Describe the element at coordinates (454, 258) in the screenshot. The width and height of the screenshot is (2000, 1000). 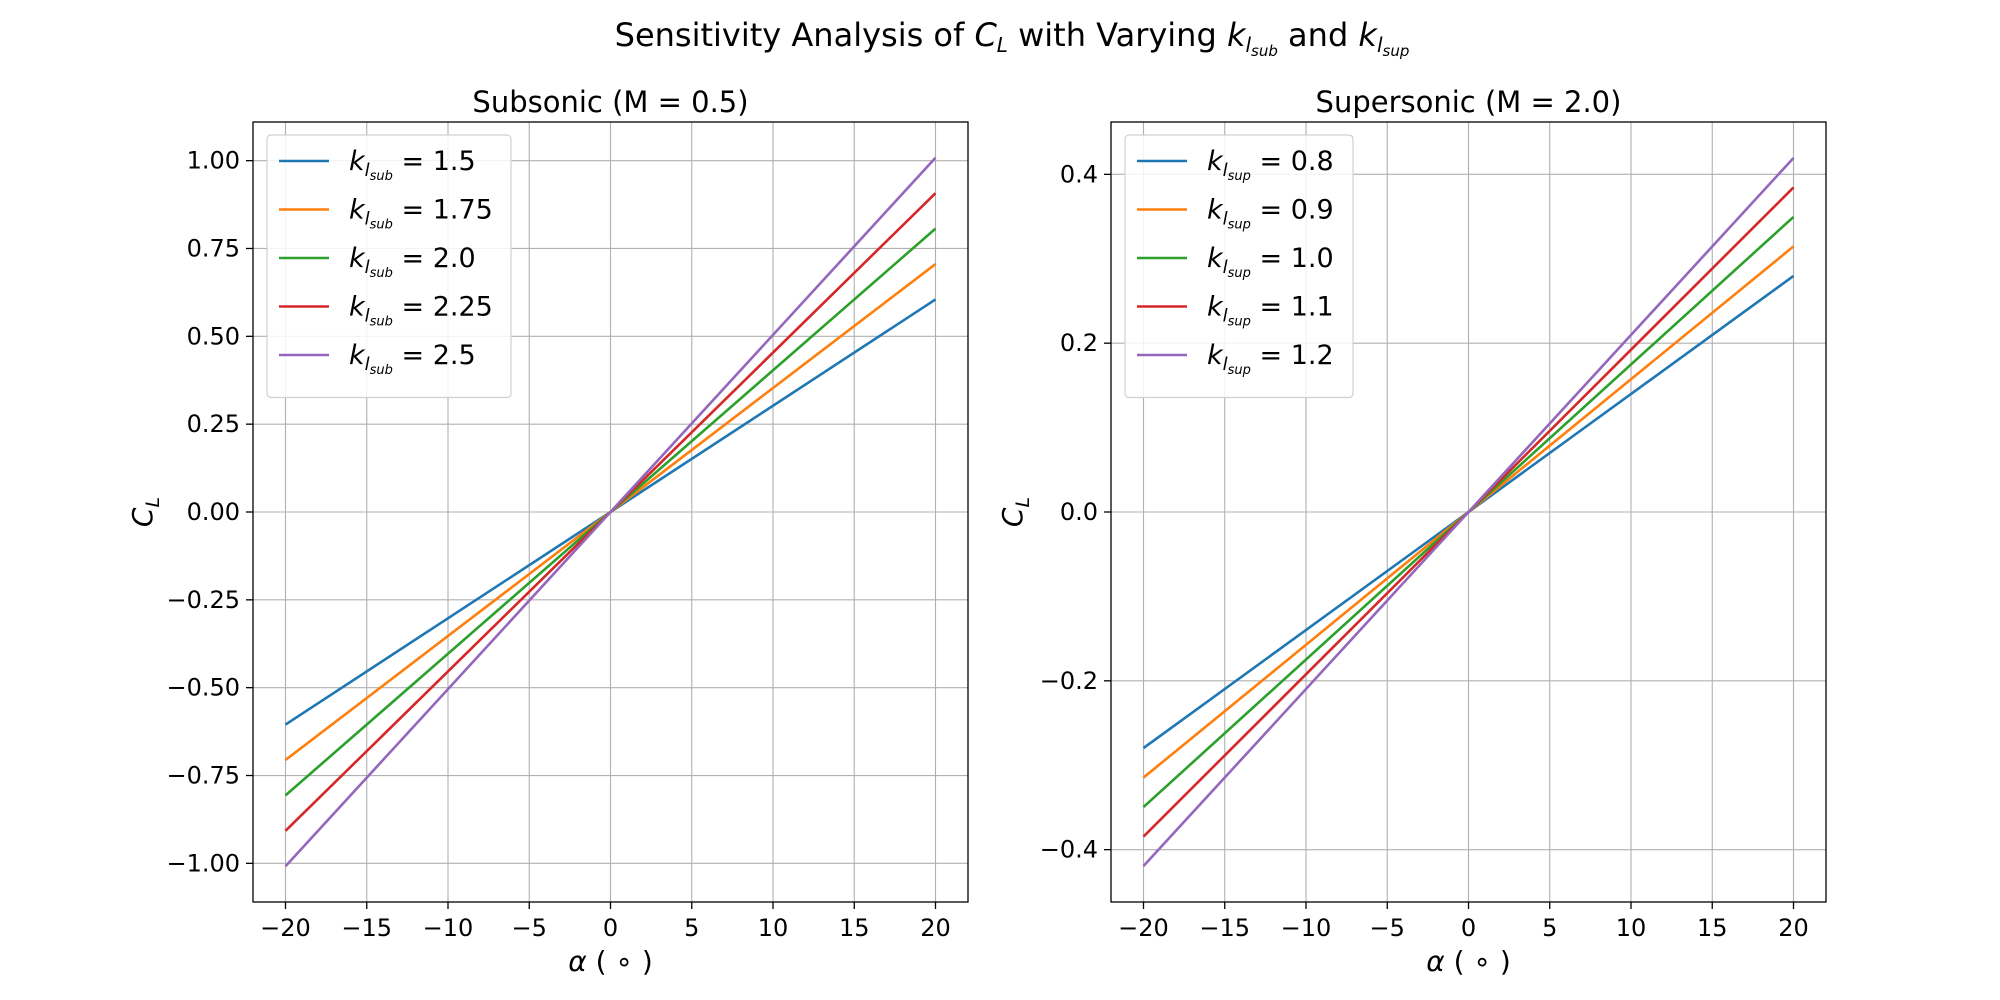
I see `legend-value: 2.0` at that location.